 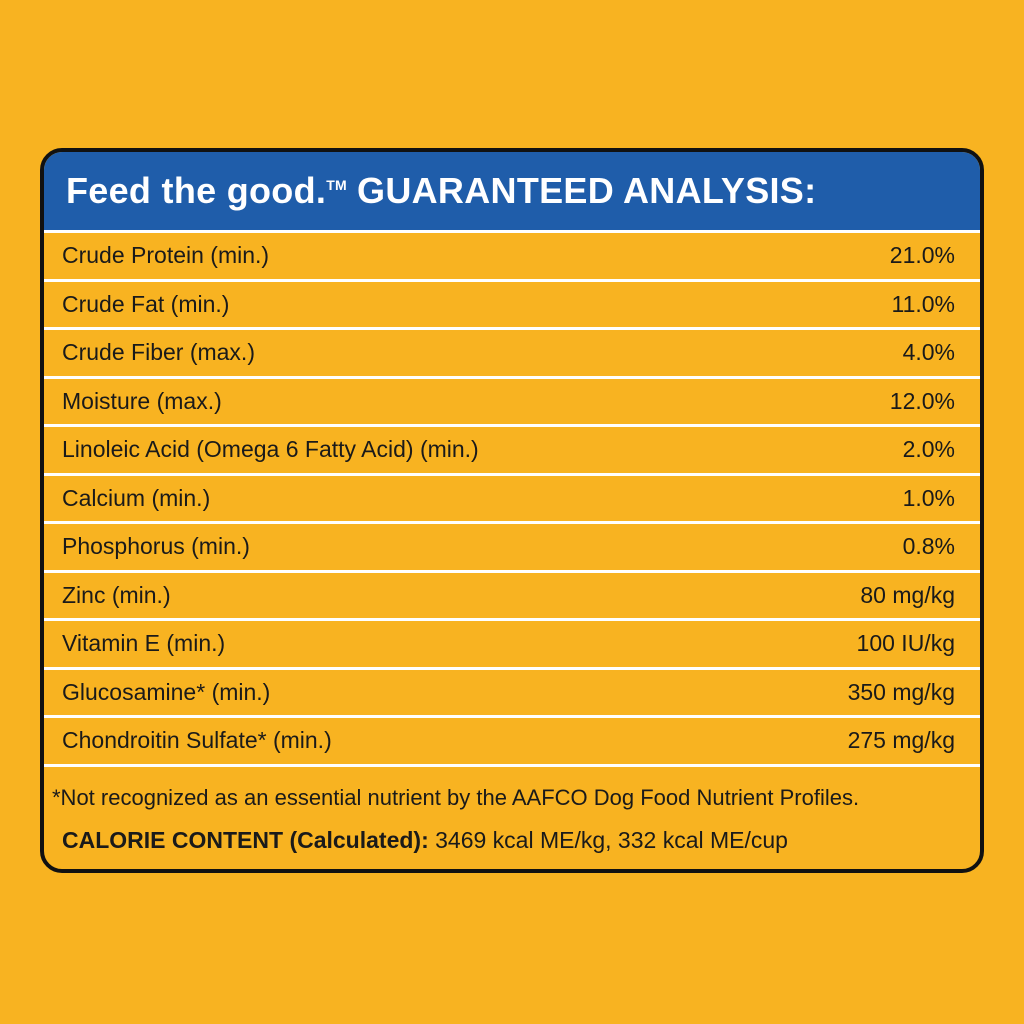 I want to click on nutrient-label: Crude Fiber (max.), so click(x=158, y=352).